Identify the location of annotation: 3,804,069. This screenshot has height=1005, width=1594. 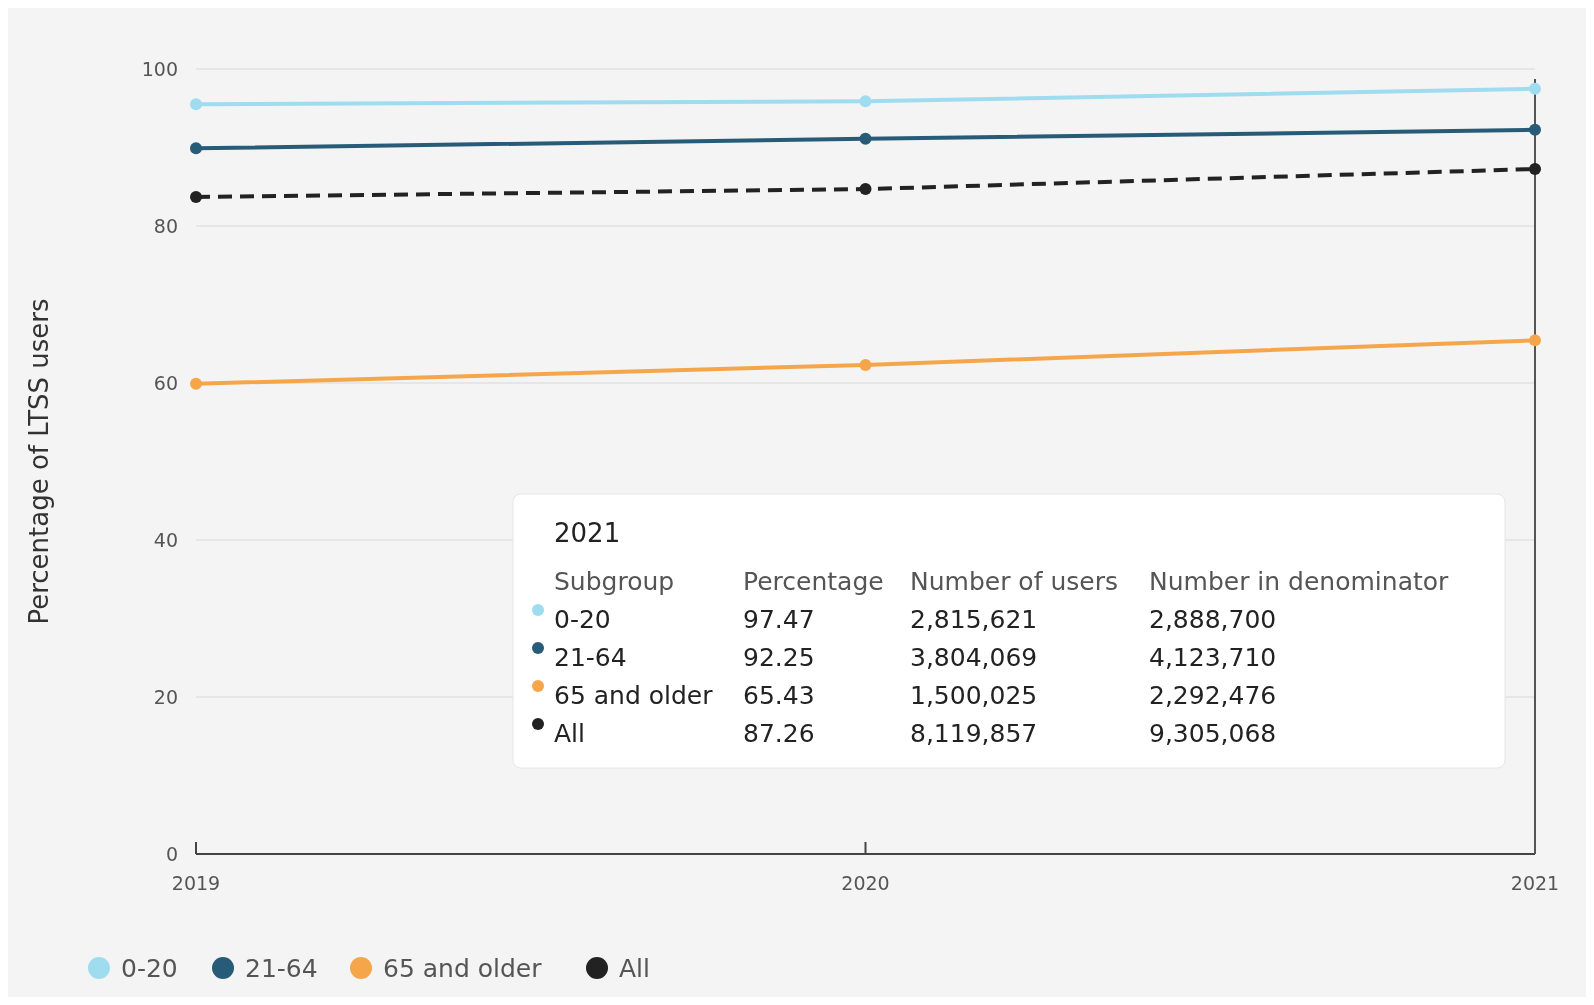
(974, 657).